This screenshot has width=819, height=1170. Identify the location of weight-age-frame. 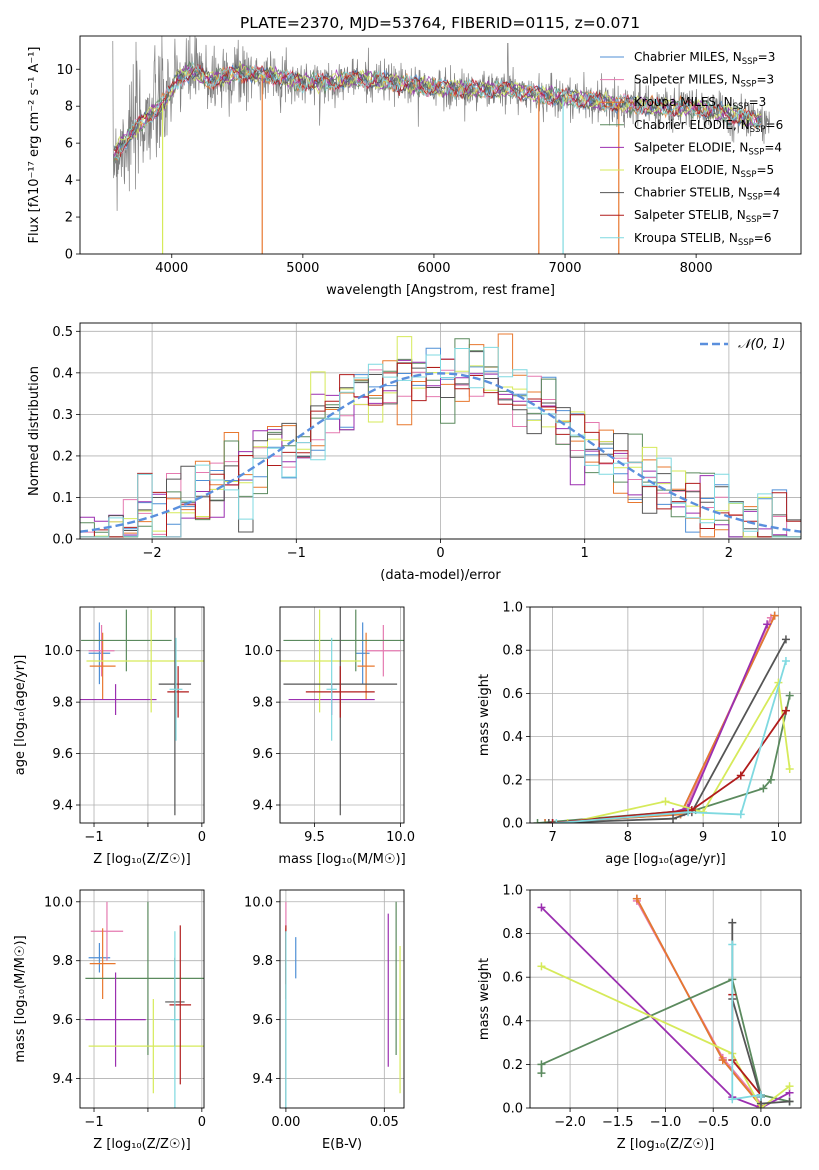
(665, 715).